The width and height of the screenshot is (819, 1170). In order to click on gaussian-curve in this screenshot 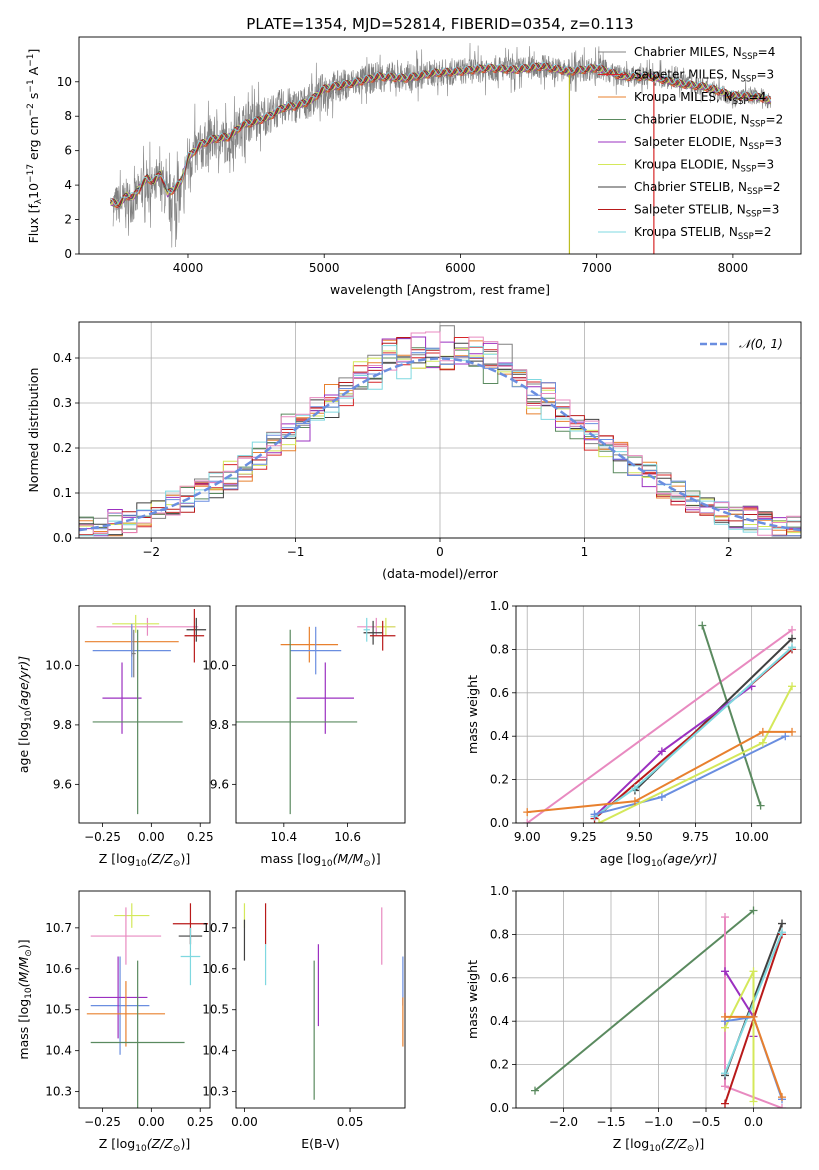, I will do `click(440, 444)`.